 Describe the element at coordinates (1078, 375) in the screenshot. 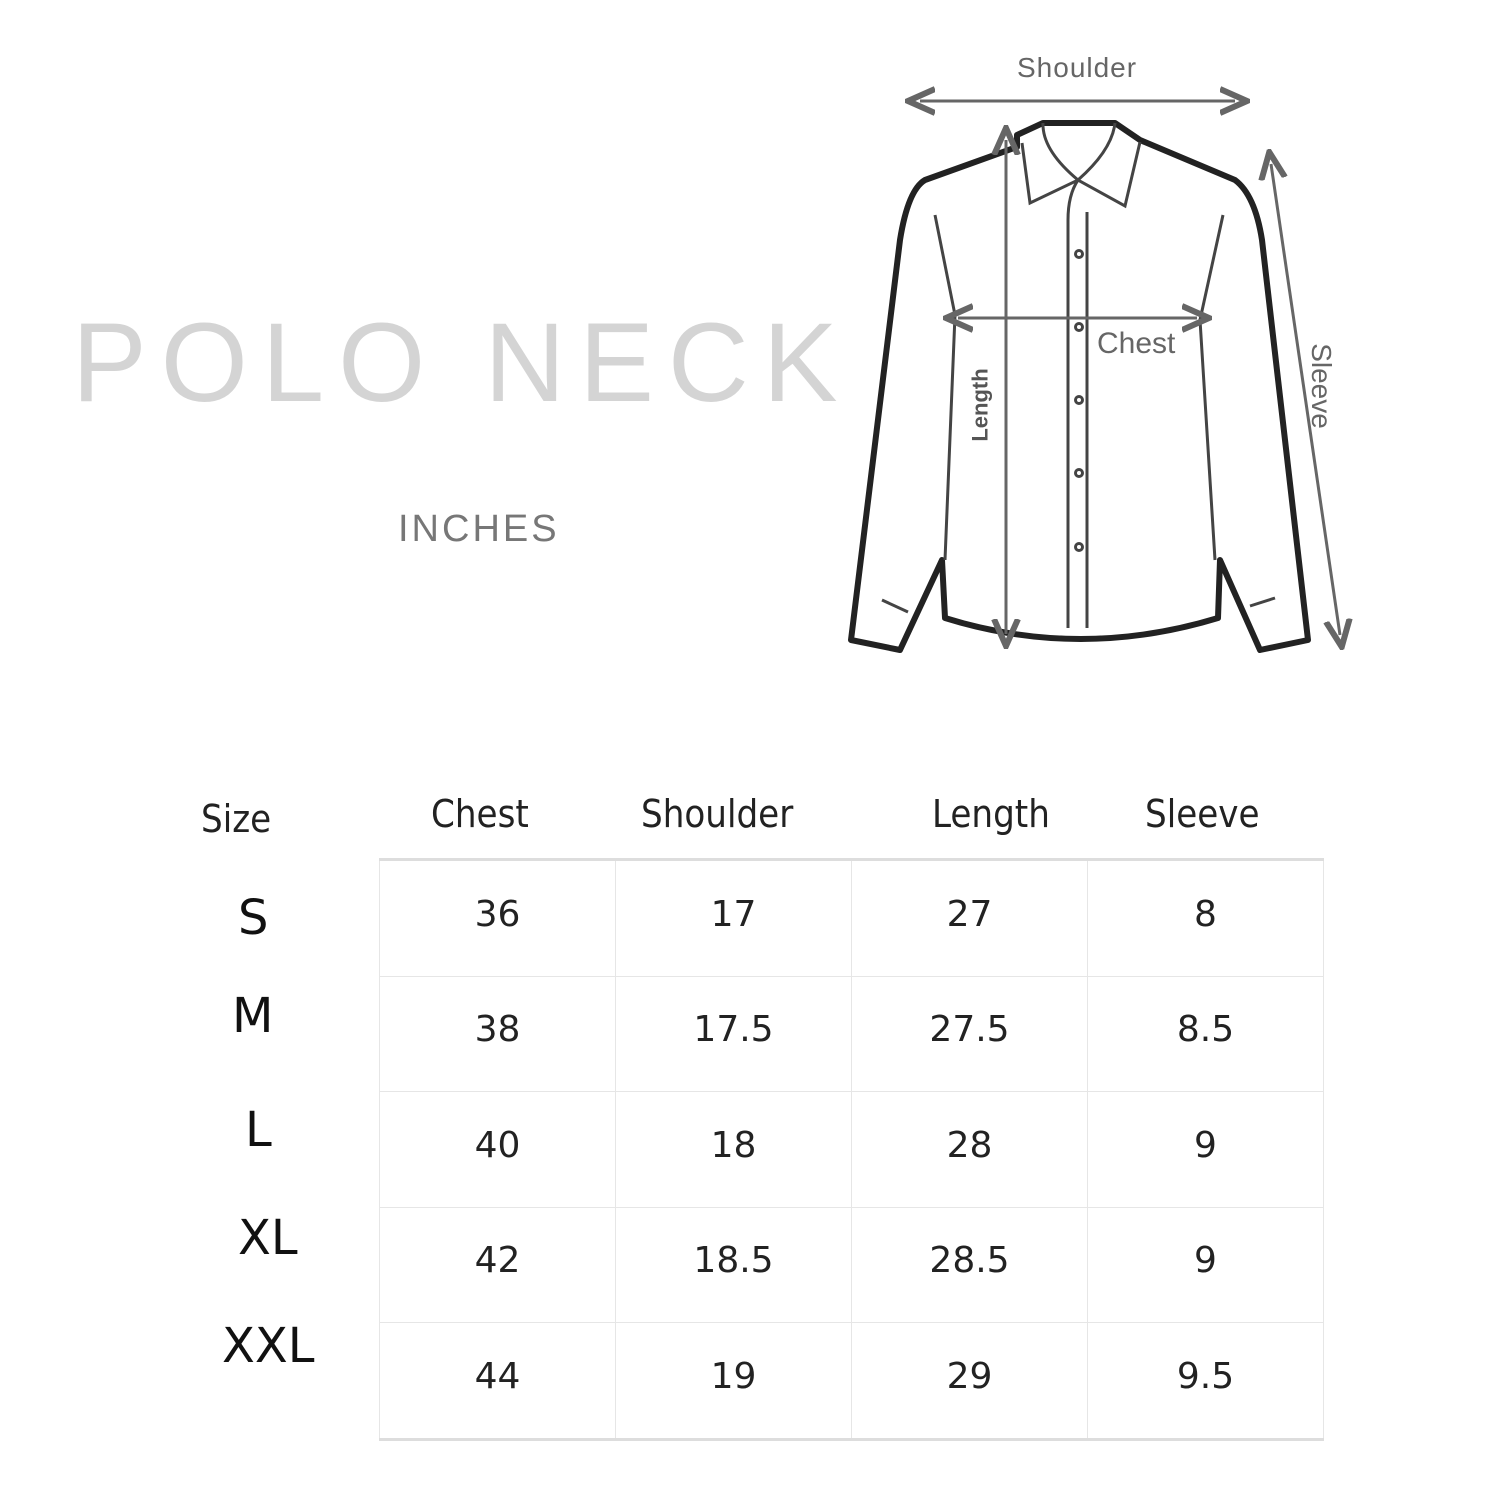

I see `shirt-details` at that location.